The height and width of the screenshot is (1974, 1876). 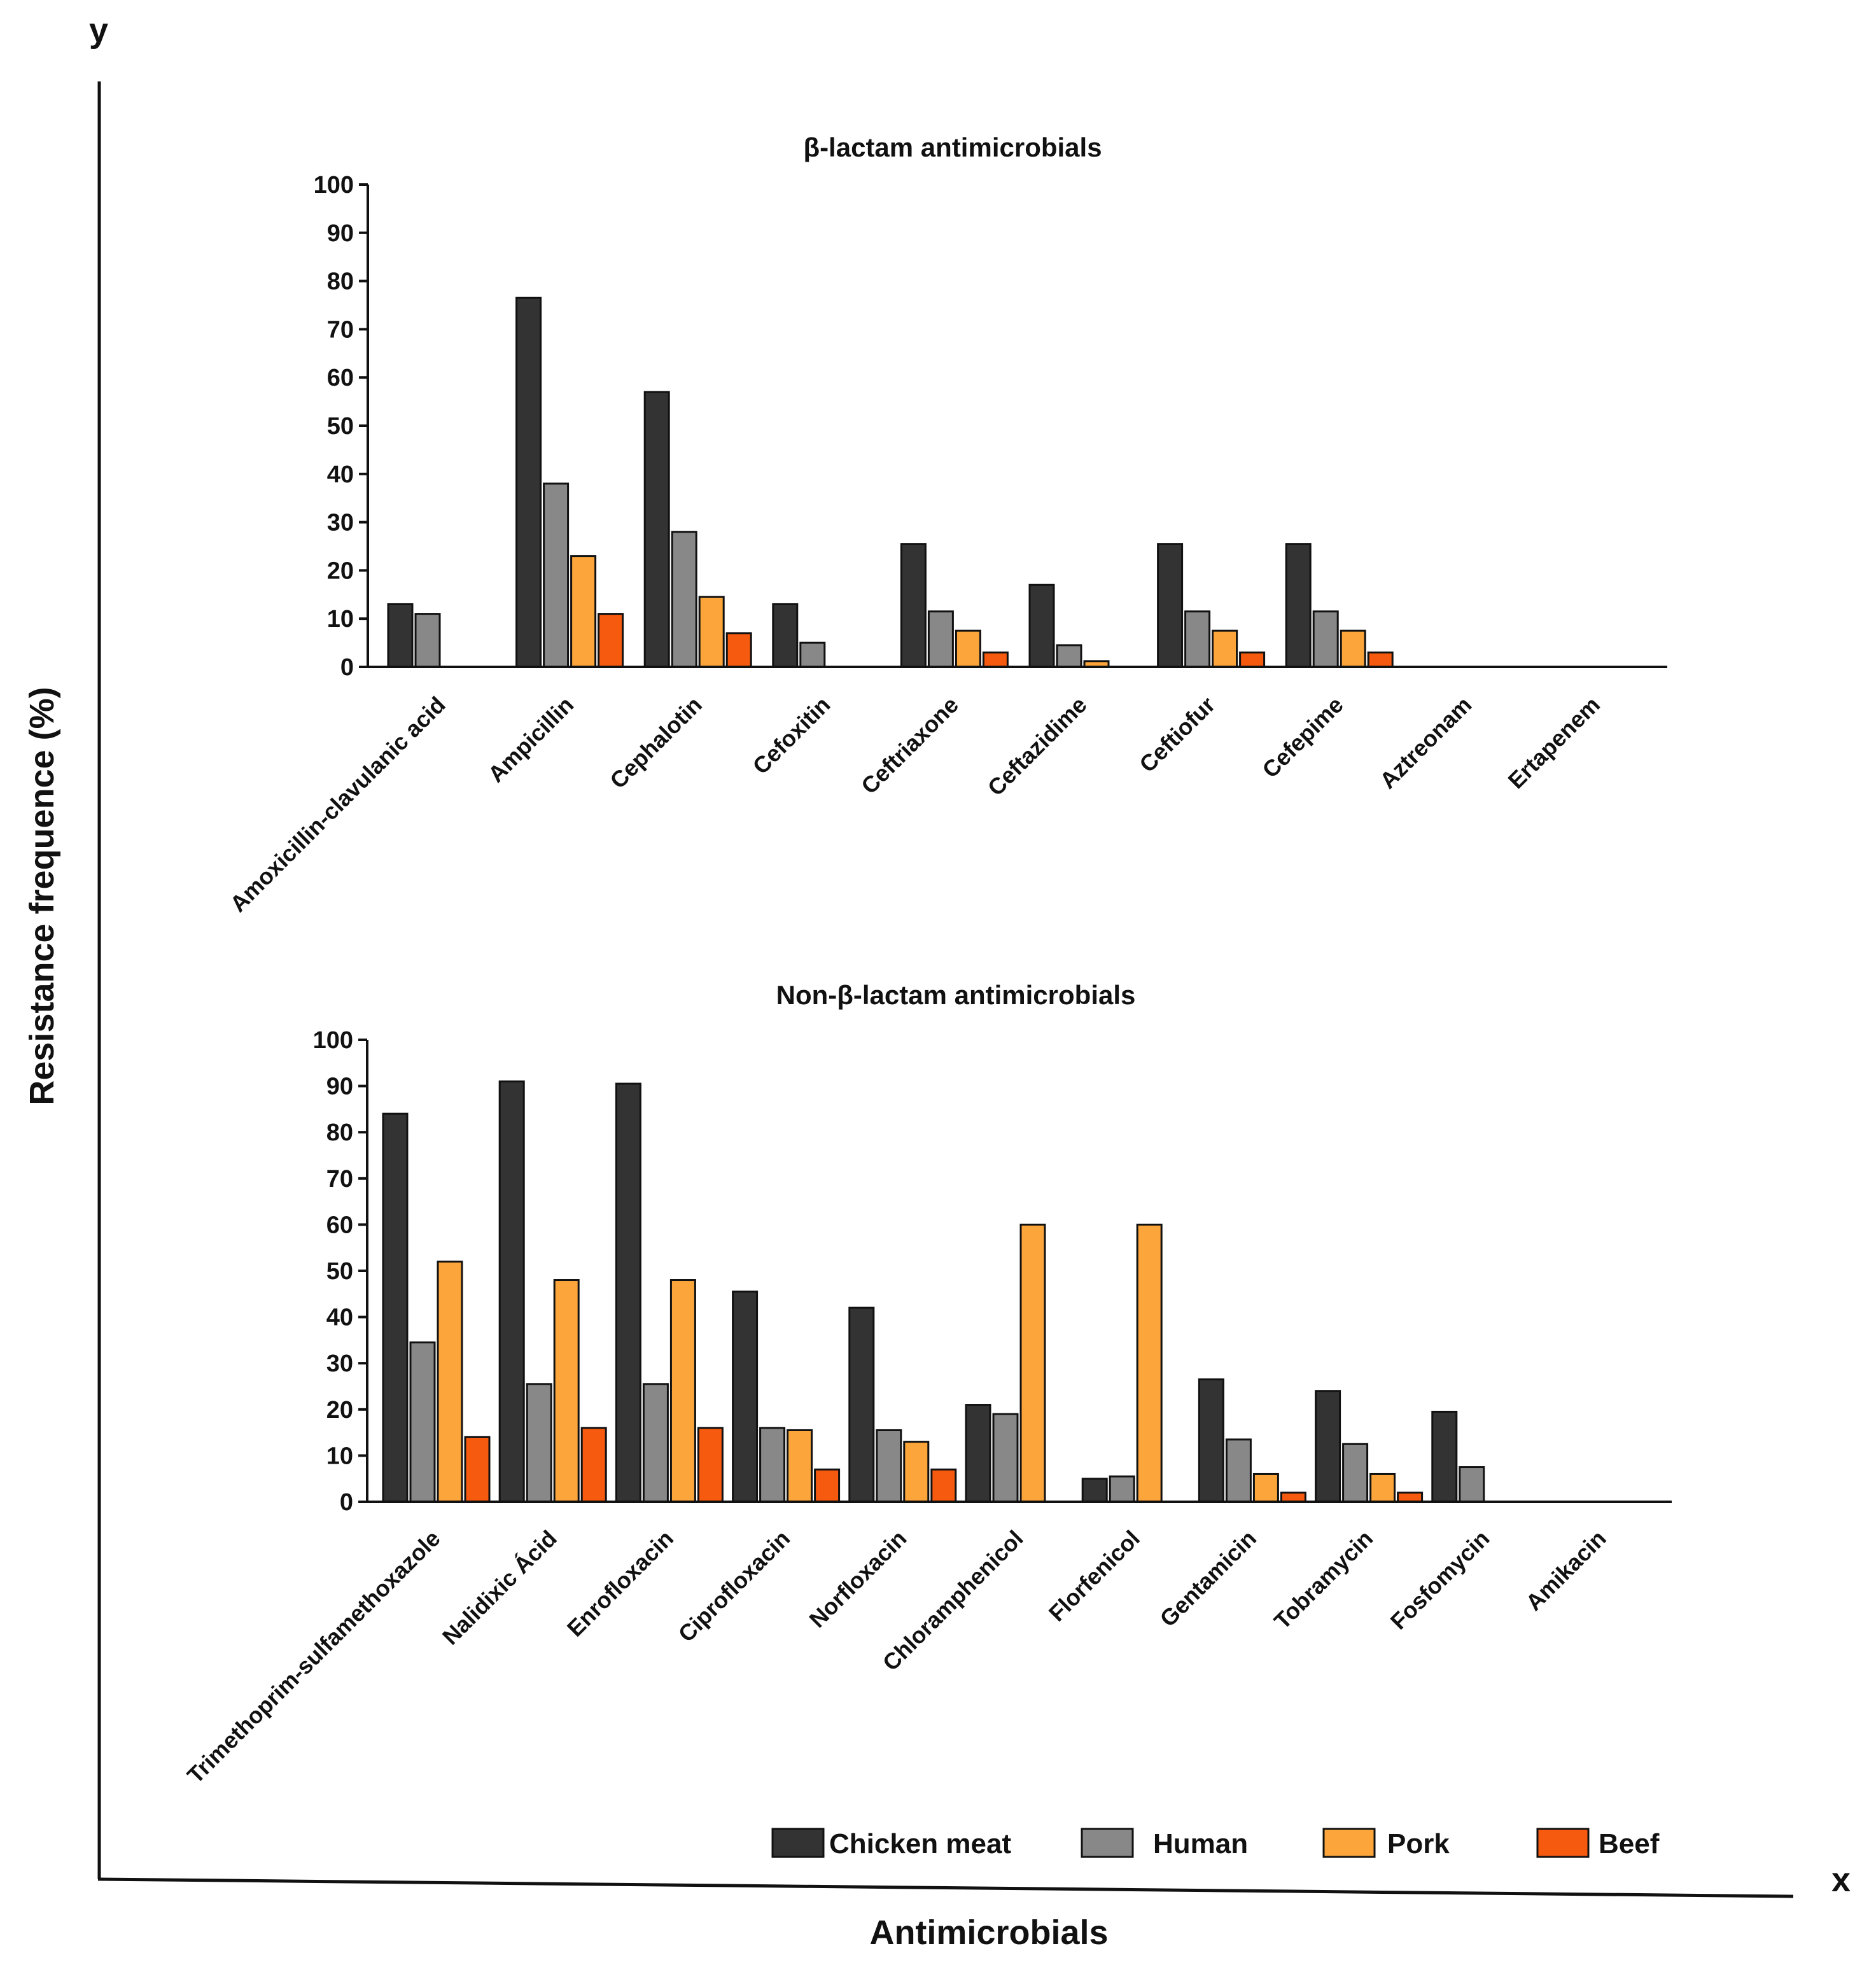 I want to click on bar-amoxicillin-clavulanic-acid-human, so click(x=427, y=640).